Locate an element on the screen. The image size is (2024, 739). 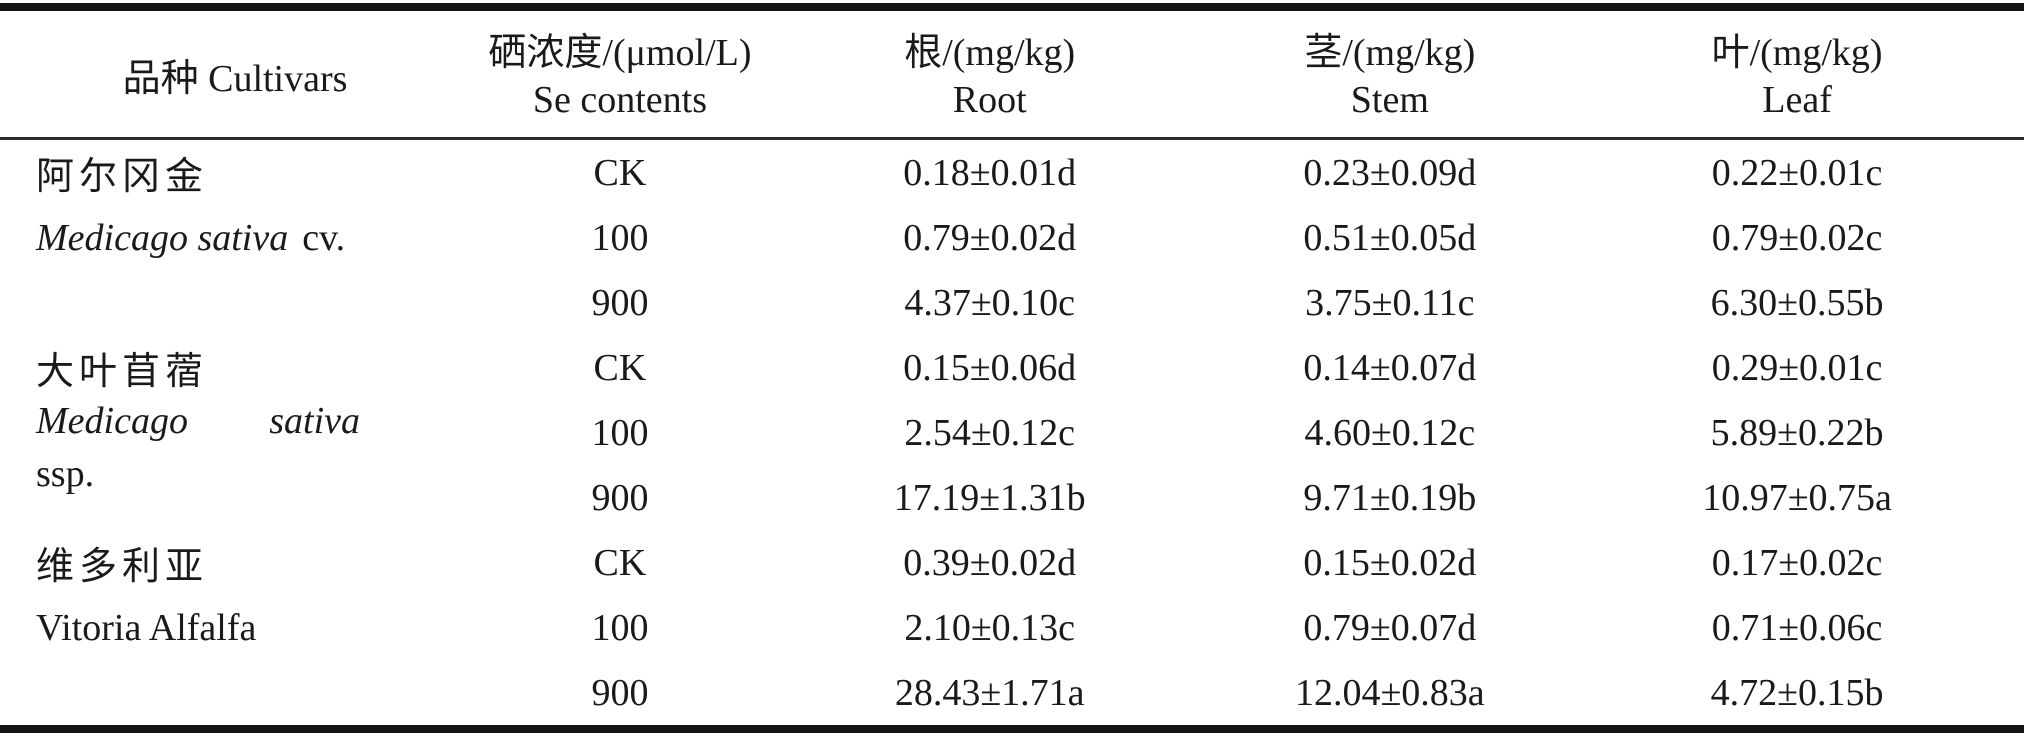
header-cultivars: 品种 Cultivars is located at coordinates (235, 75).